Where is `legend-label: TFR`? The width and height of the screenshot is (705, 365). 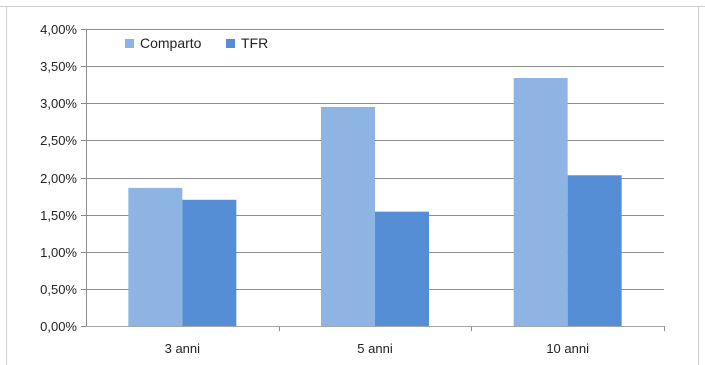 legend-label: TFR is located at coordinates (254, 43).